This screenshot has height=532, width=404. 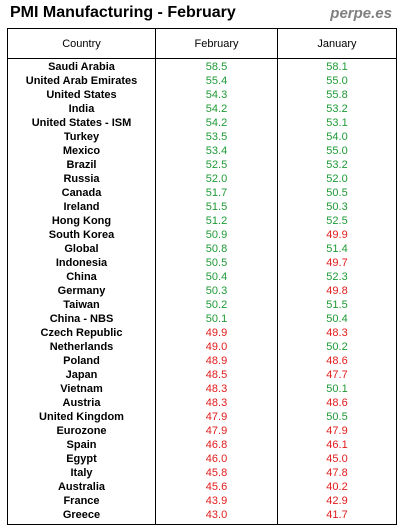 What do you see at coordinates (337, 347) in the screenshot?
I see `january-value: 50.2` at bounding box center [337, 347].